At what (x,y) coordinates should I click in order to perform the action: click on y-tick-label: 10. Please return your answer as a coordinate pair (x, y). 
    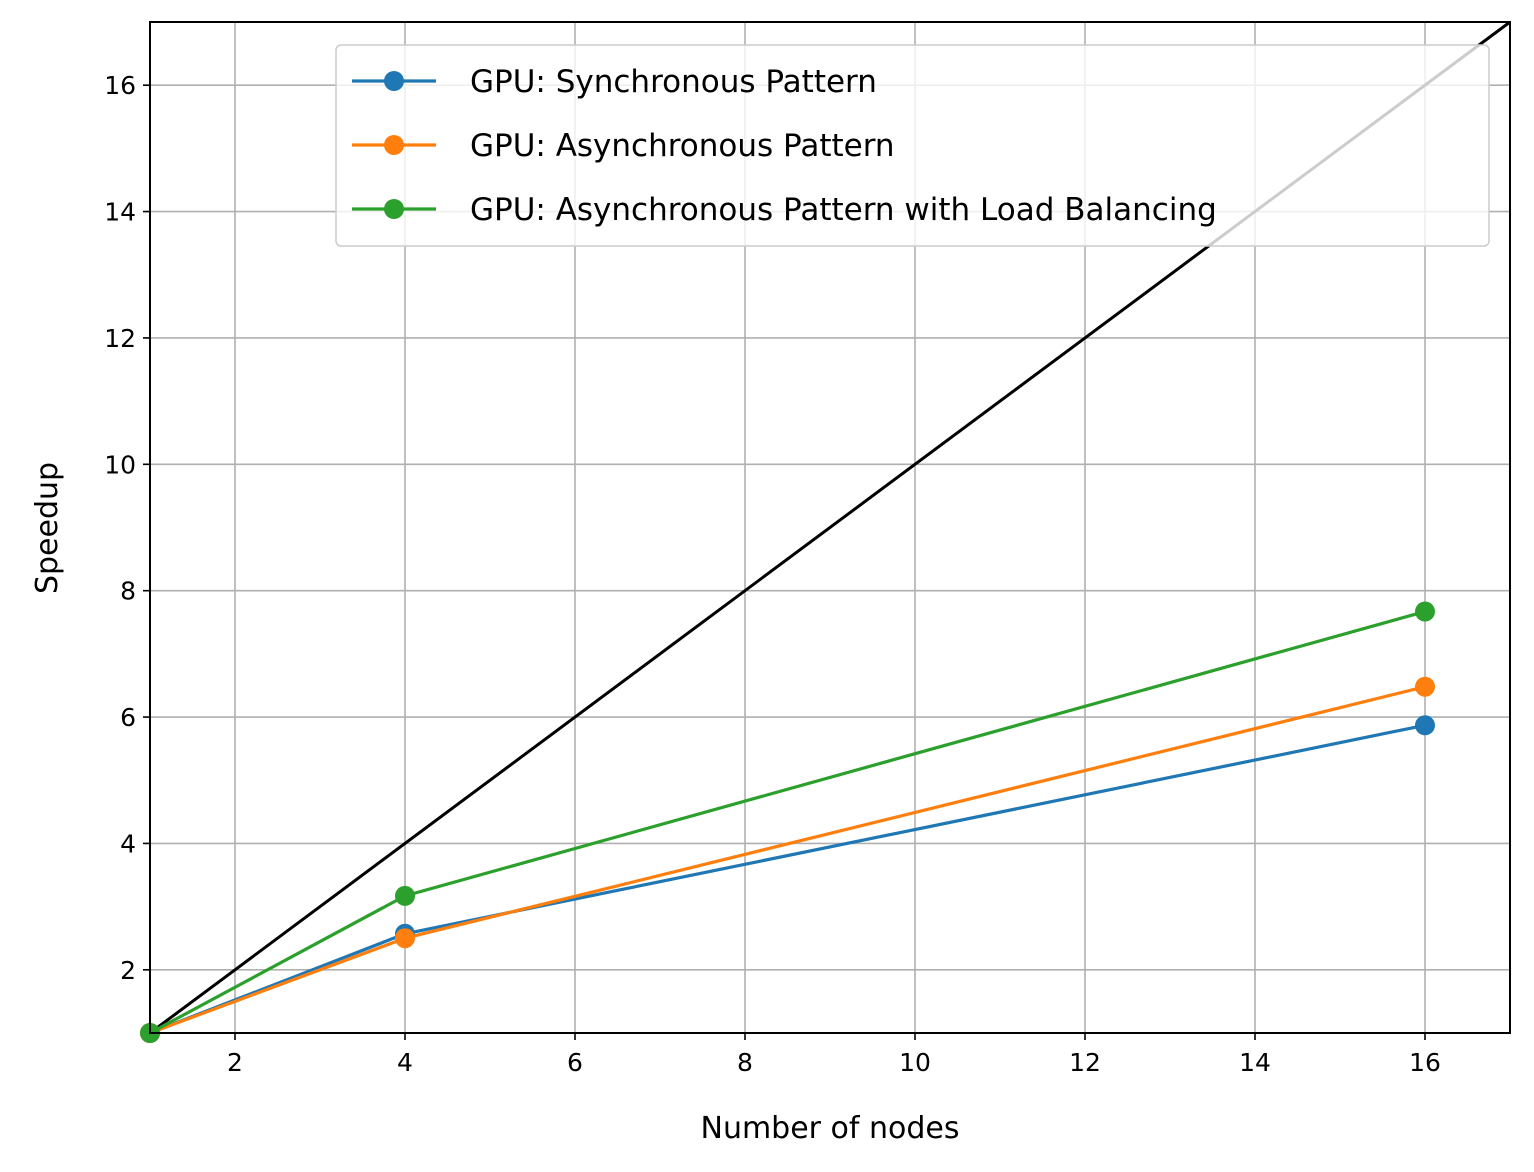
    Looking at the image, I should click on (120, 464).